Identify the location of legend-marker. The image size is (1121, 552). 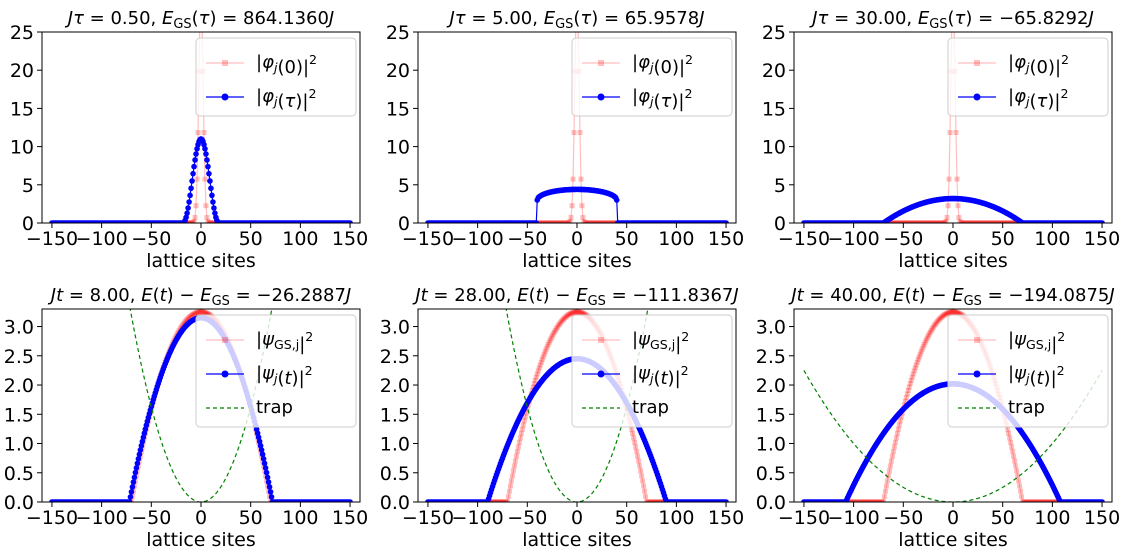
(225, 63).